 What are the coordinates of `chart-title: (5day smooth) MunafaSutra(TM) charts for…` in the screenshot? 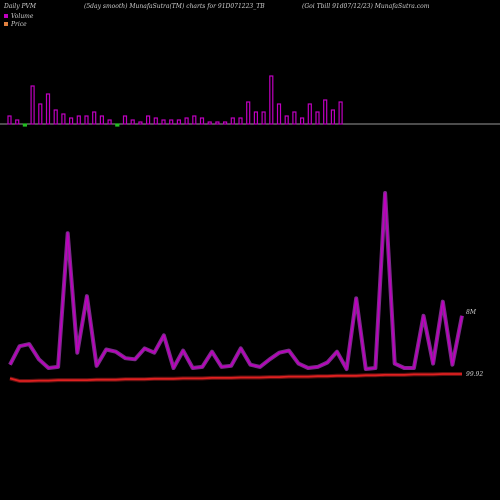 It's located at (174, 6).